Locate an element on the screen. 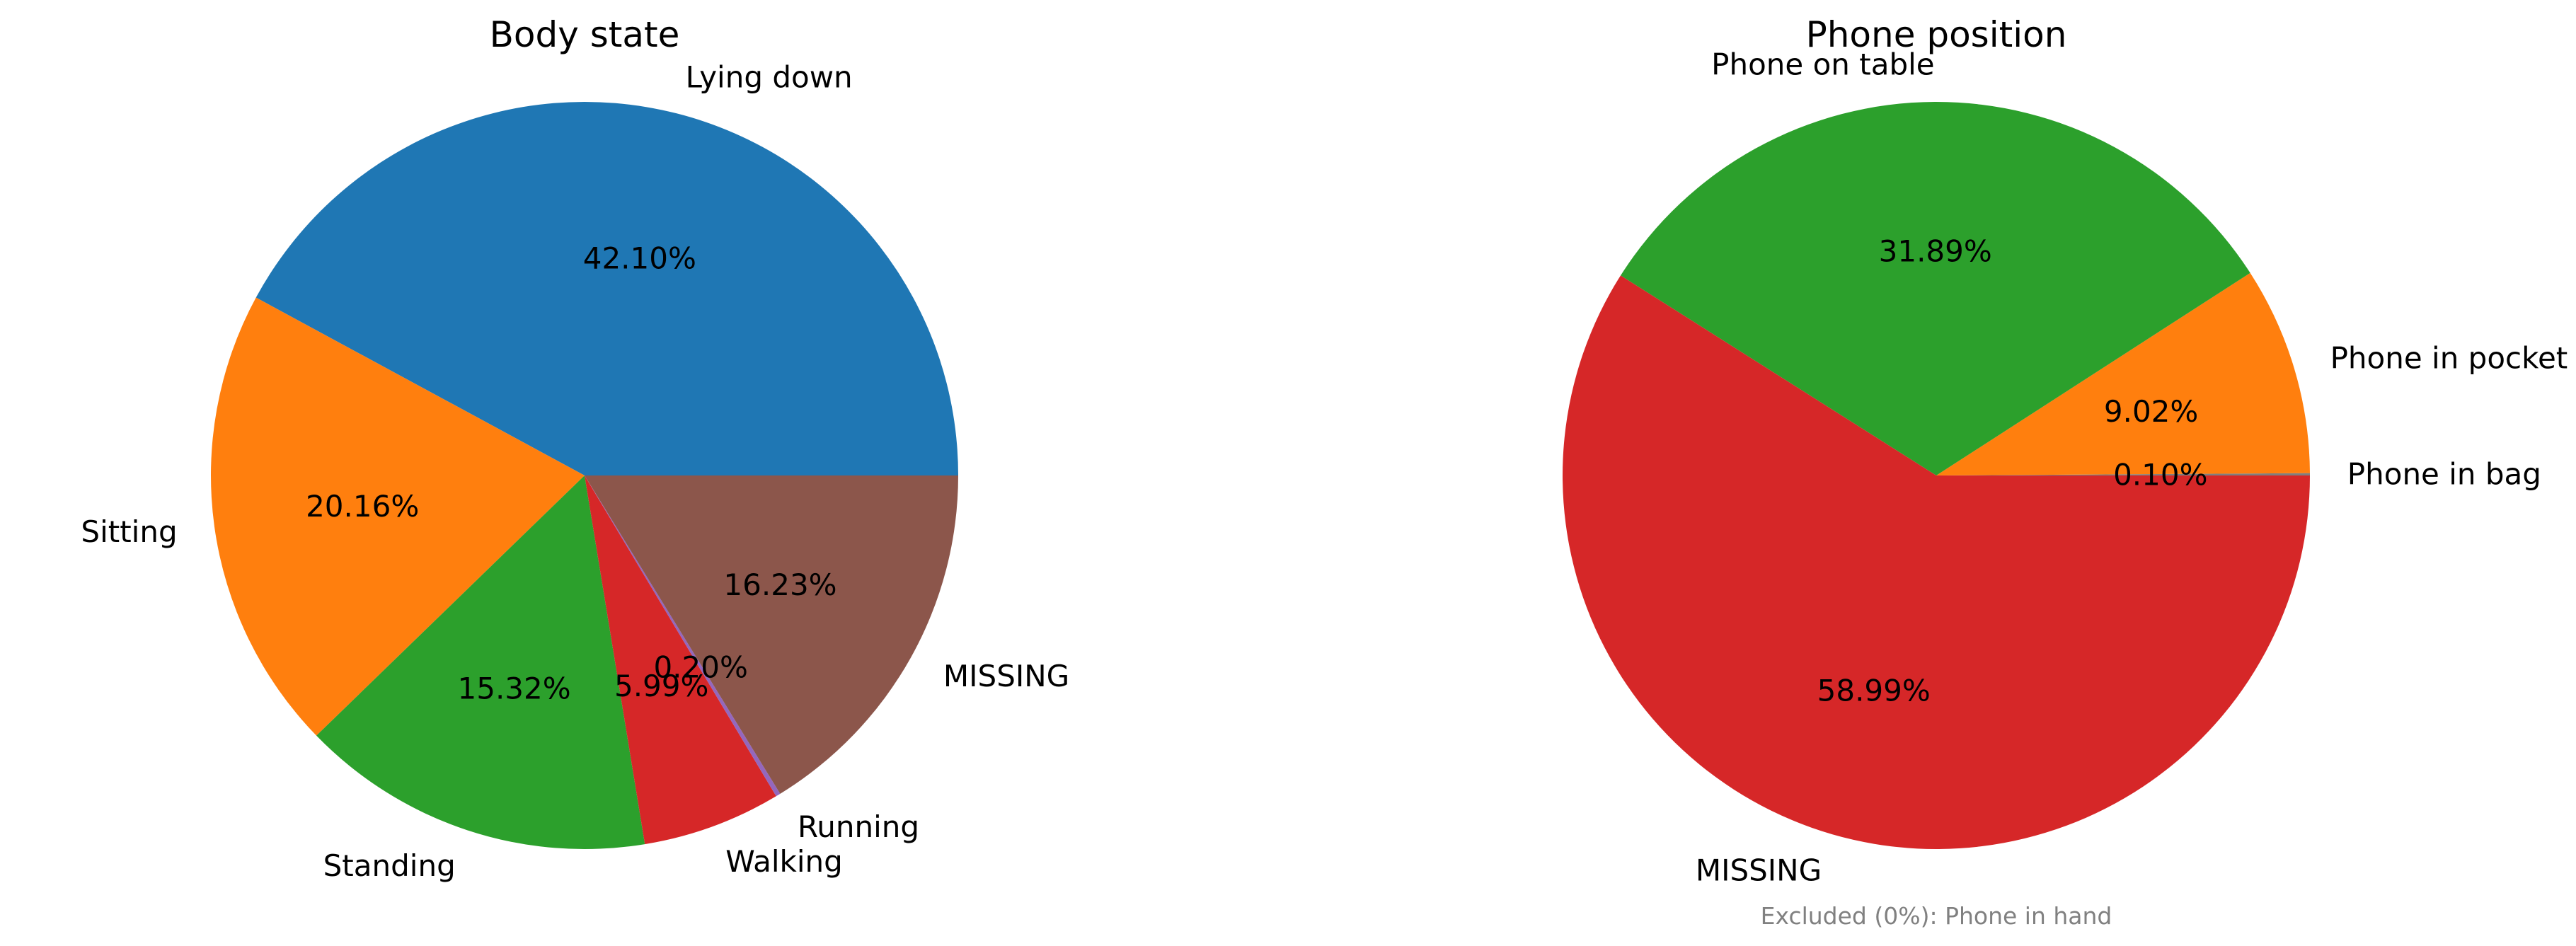 The image size is (2576, 946). pie-slice-lying-down is located at coordinates (607, 288).